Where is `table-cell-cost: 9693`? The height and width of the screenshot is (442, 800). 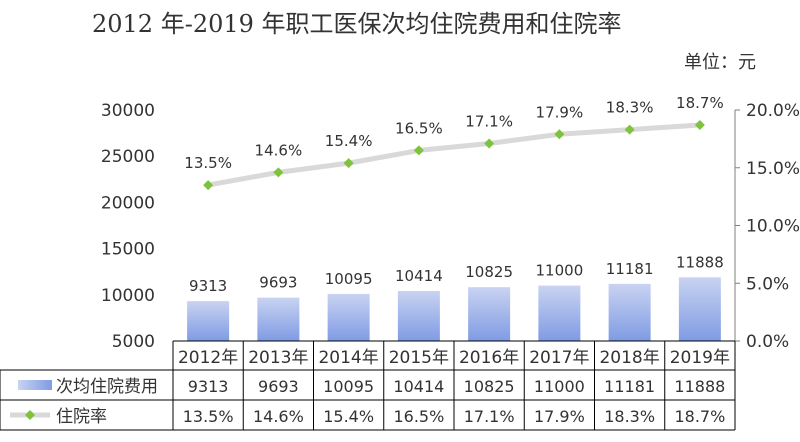
table-cell-cost: 9693 is located at coordinates (278, 386).